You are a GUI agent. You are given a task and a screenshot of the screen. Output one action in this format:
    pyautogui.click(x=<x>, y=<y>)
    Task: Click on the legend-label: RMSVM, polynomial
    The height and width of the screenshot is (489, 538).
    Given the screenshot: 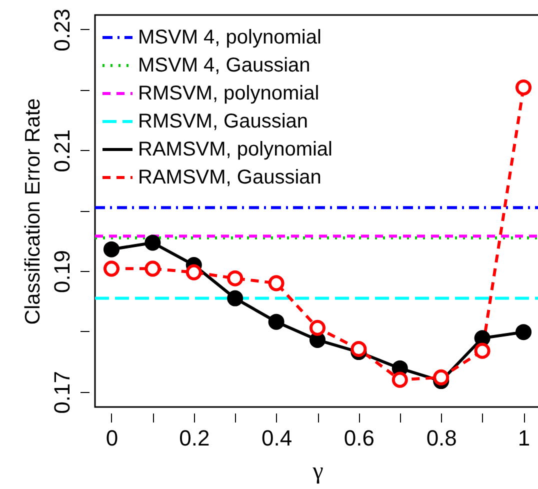 What is the action you would take?
    pyautogui.click(x=229, y=93)
    